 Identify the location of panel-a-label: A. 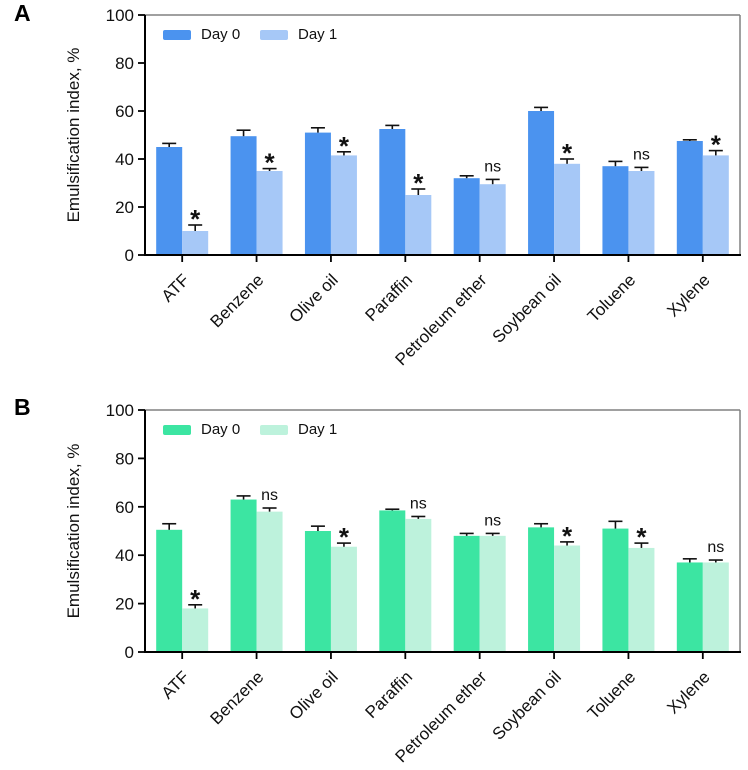
(22, 13).